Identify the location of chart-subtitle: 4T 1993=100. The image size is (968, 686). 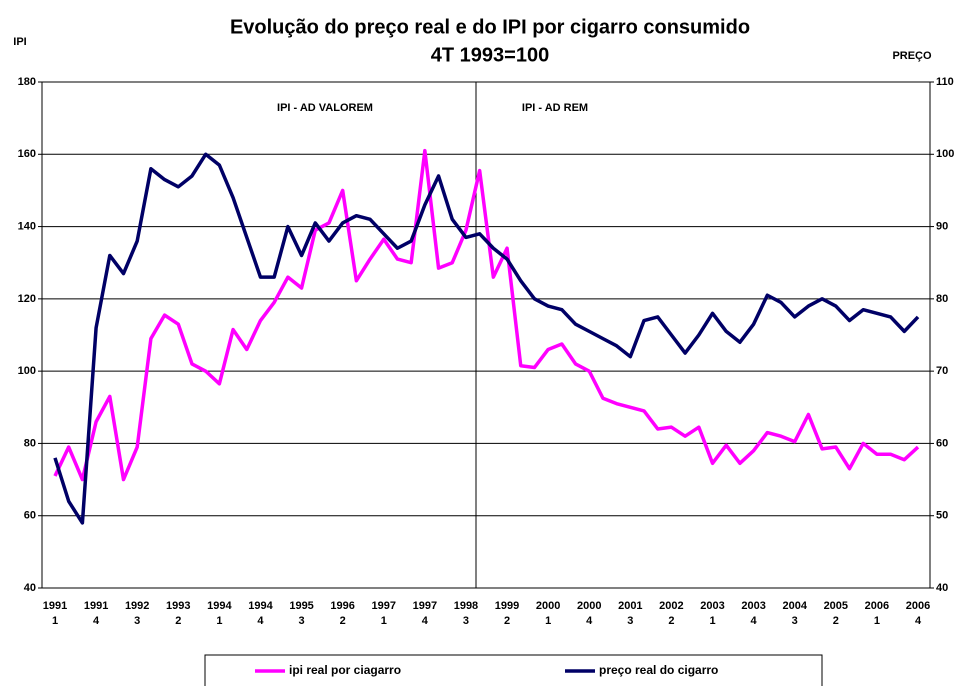
(490, 55).